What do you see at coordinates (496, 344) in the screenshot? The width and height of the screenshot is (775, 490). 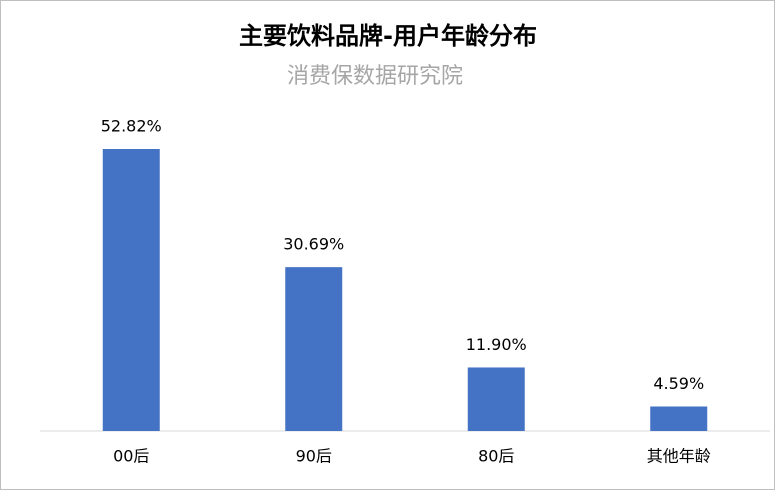 I see `value-label: 11.90%` at bounding box center [496, 344].